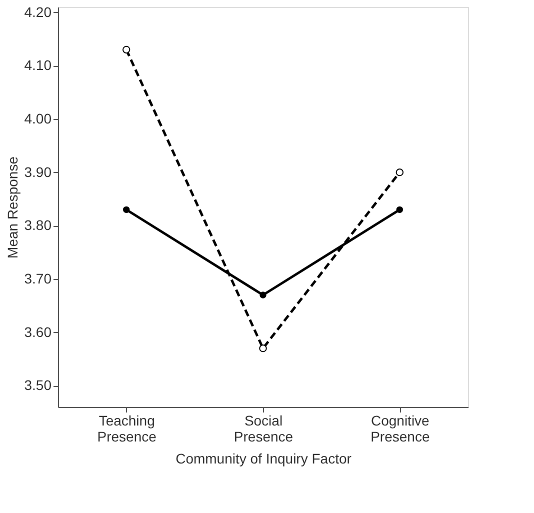  Describe the element at coordinates (12, 207) in the screenshot. I see `y-axis-title: Mean Response` at that location.